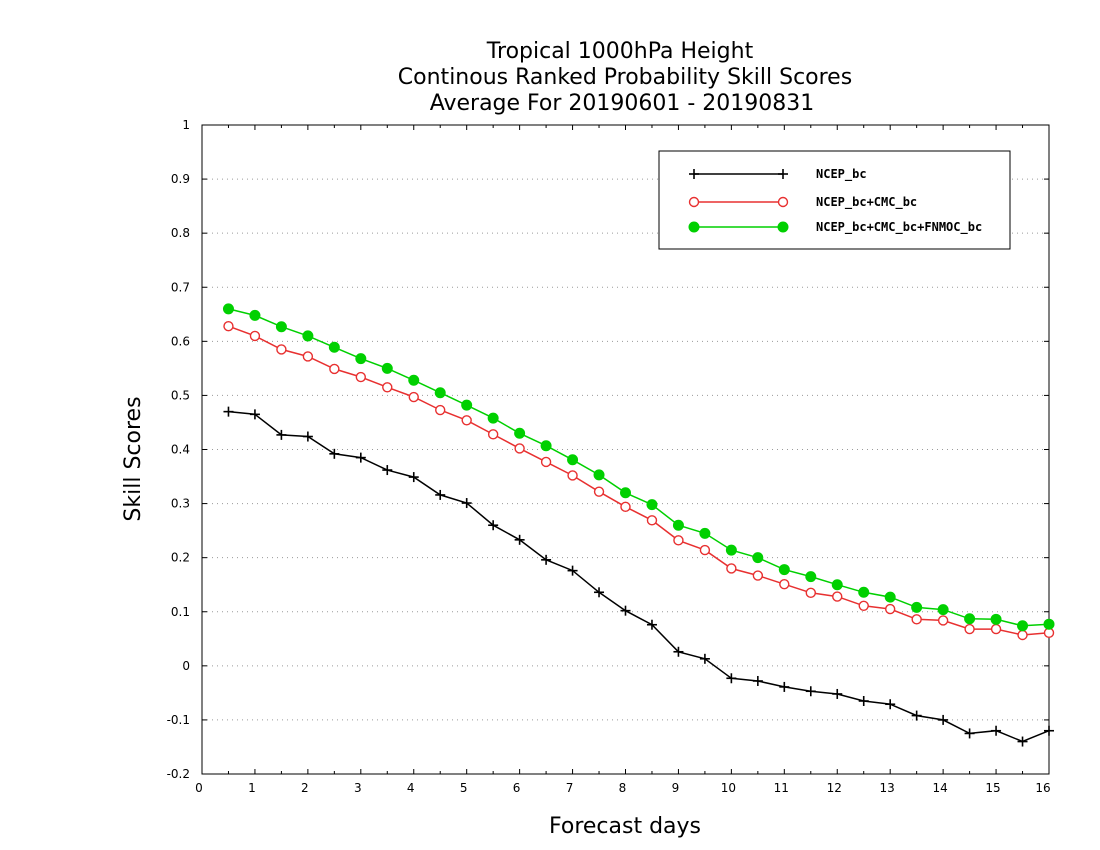 The width and height of the screenshot is (1100, 850). What do you see at coordinates (781, 788) in the screenshot?
I see `x-tick-label: 11` at bounding box center [781, 788].